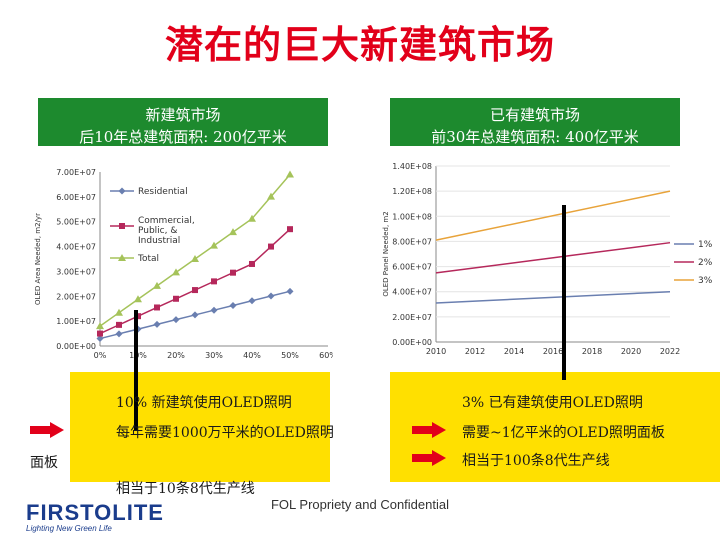 This screenshot has height=540, width=720. I want to click on right-panel-line2: 需要~1亿平米的OLED照明面板, so click(563, 433).